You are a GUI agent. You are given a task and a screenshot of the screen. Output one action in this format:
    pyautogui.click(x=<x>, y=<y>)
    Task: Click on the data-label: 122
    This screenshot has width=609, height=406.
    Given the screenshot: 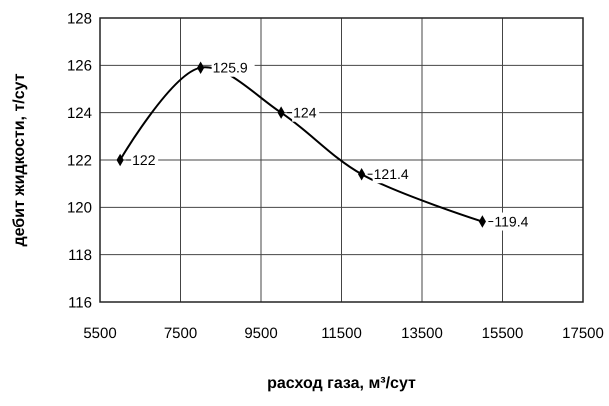 What is the action you would take?
    pyautogui.click(x=144, y=160)
    